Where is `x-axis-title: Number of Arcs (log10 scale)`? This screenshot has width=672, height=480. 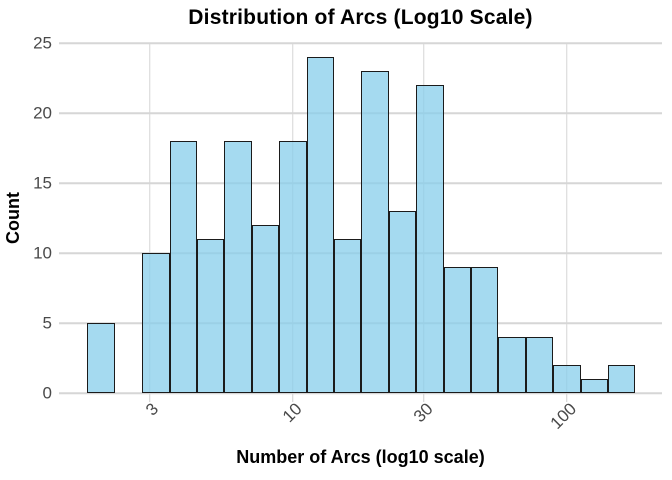
x-axis-title: Number of Arcs (log10 scale) is located at coordinates (360, 457).